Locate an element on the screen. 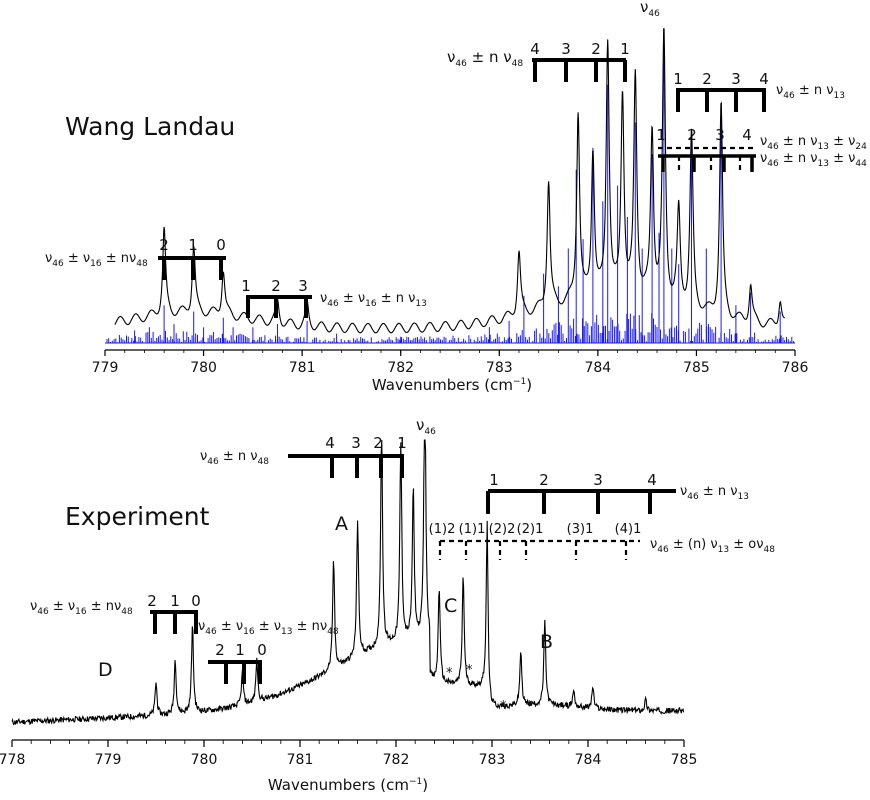  top-tick-label: 781 is located at coordinates (302, 368).